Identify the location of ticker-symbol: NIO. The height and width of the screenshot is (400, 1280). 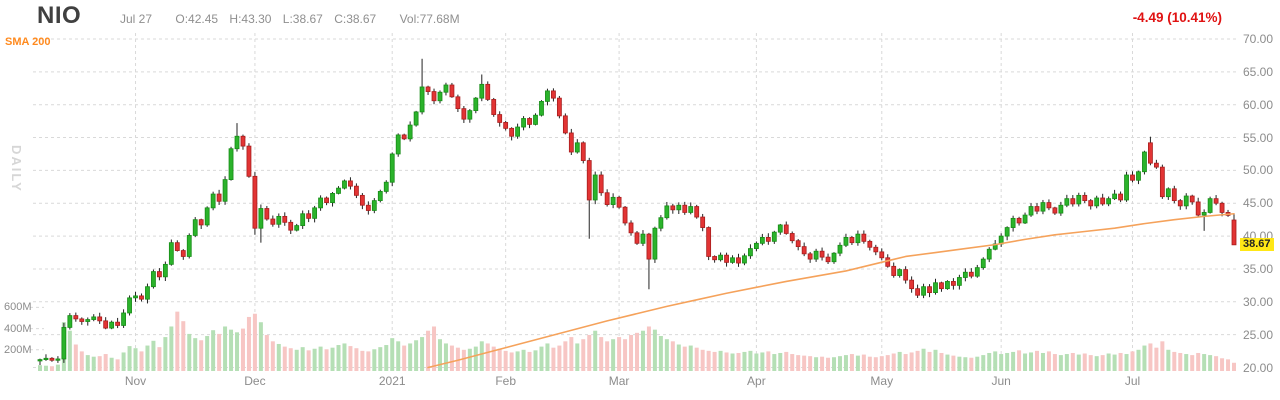
(59, 15).